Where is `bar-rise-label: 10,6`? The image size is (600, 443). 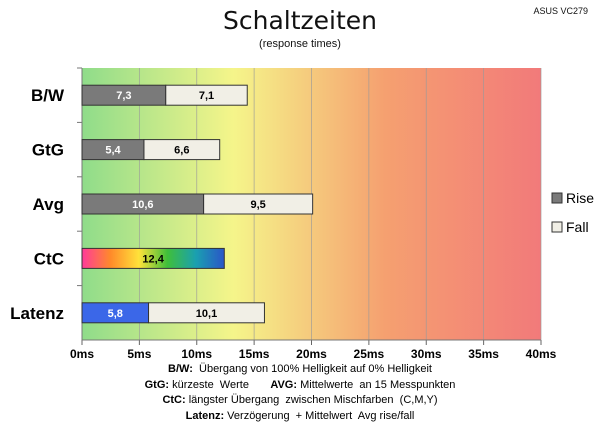 bar-rise-label: 10,6 is located at coordinates (142, 205).